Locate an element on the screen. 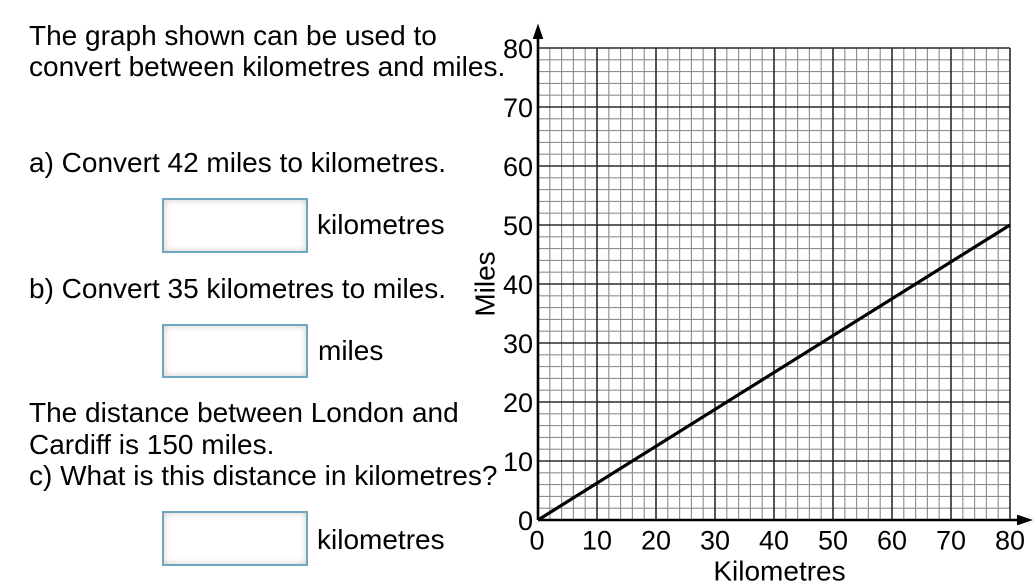 The height and width of the screenshot is (588, 1036). svg-text: Kilometres is located at coordinates (779, 570).